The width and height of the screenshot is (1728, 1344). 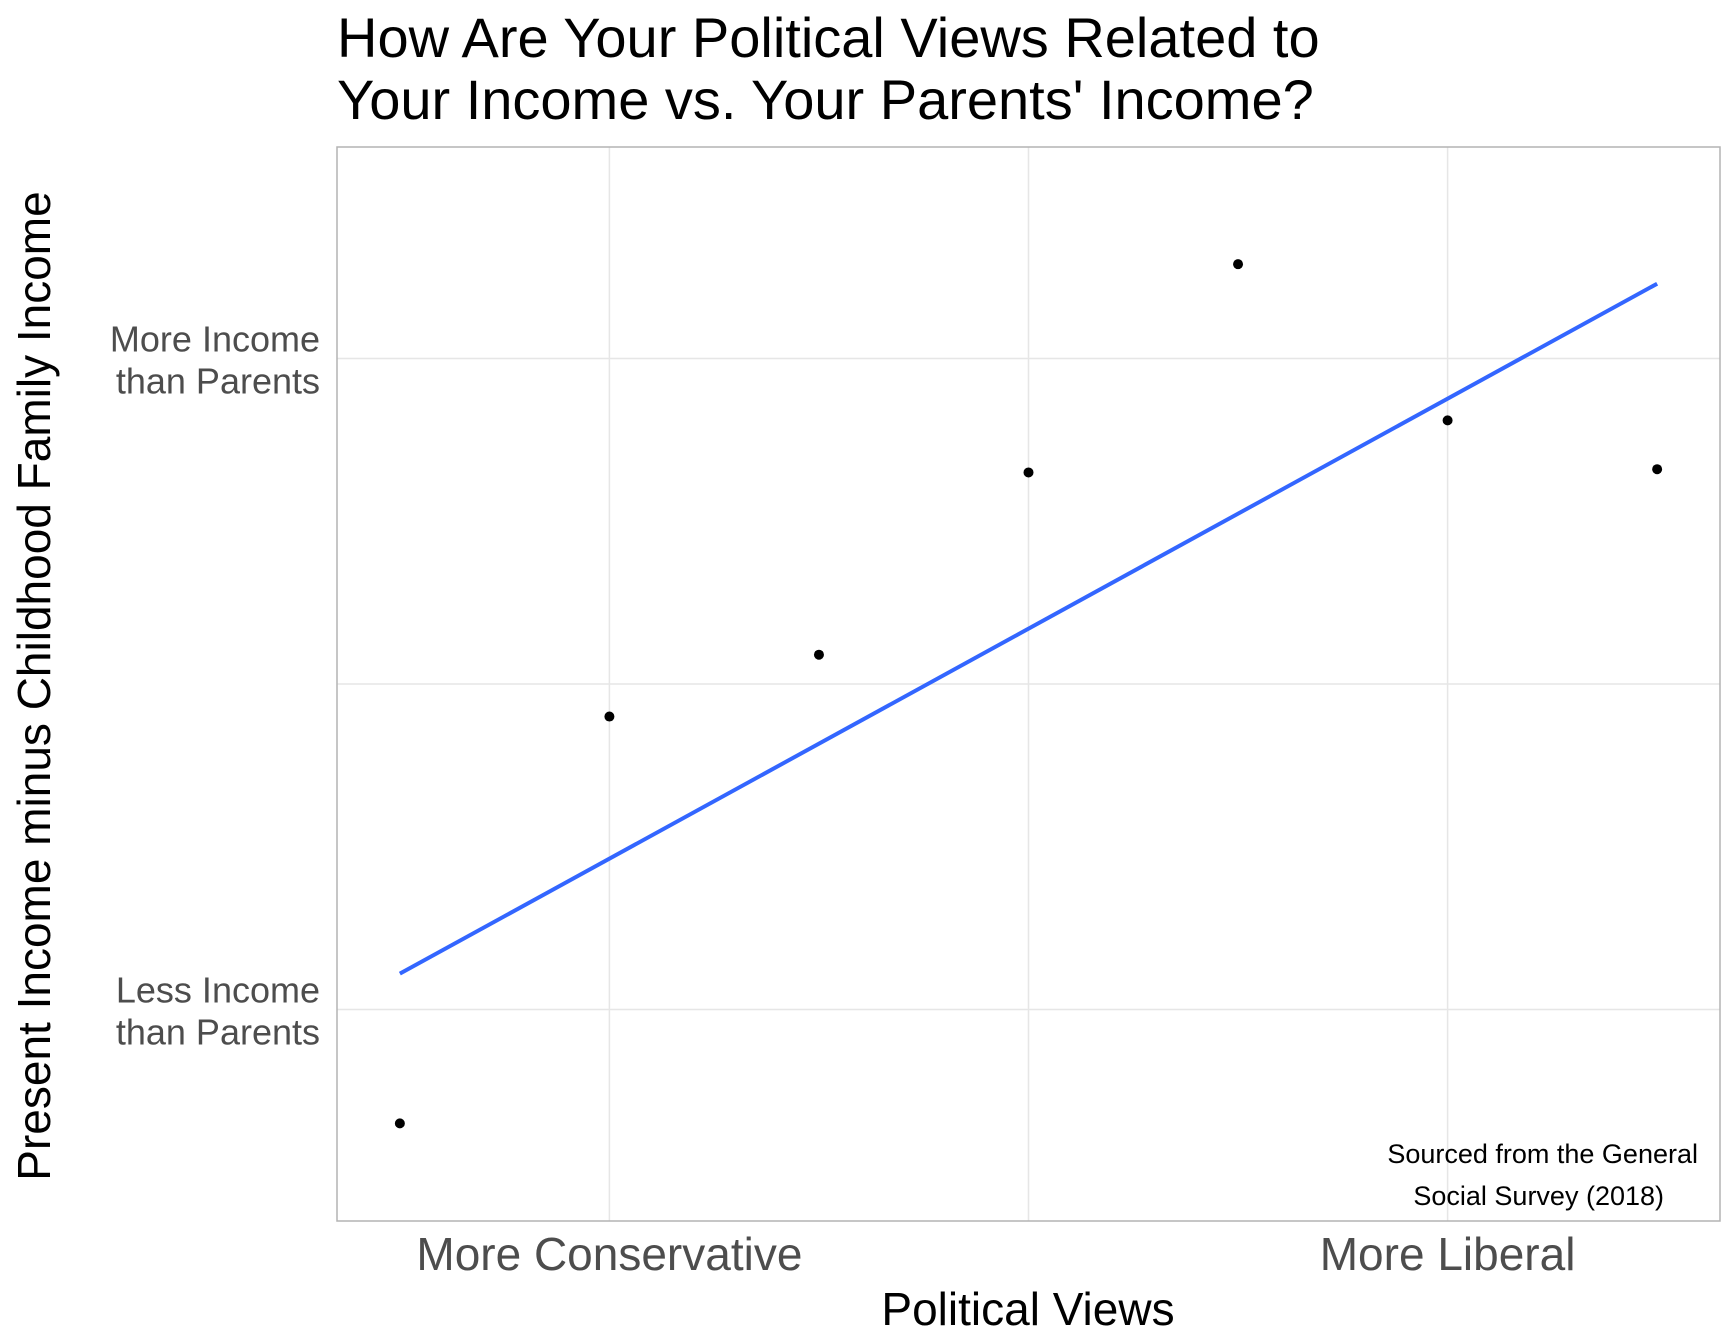 What do you see at coordinates (1542, 1154) in the screenshot?
I see `source-caption-line-1: Sourced from the General` at bounding box center [1542, 1154].